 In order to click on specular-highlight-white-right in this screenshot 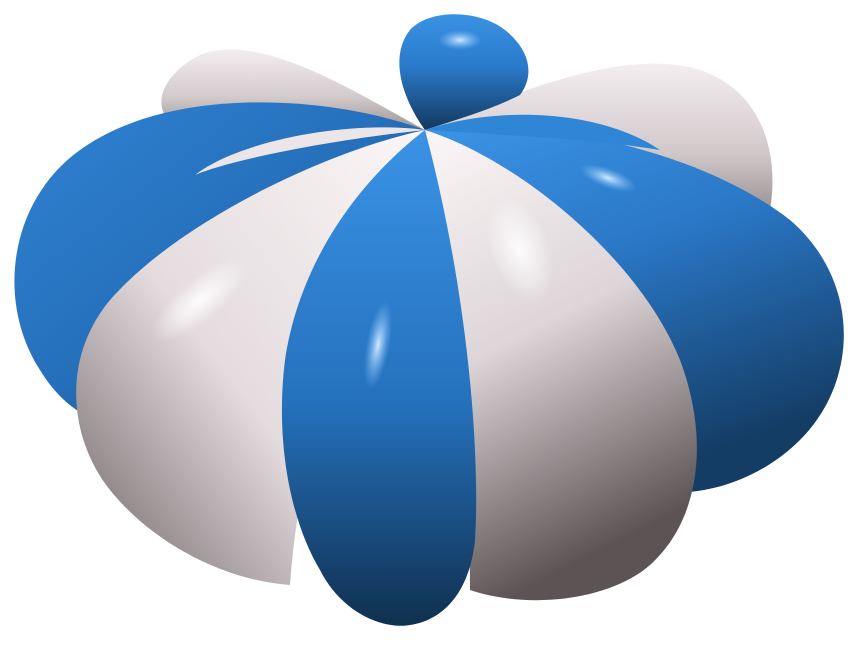, I will do `click(520, 250)`.